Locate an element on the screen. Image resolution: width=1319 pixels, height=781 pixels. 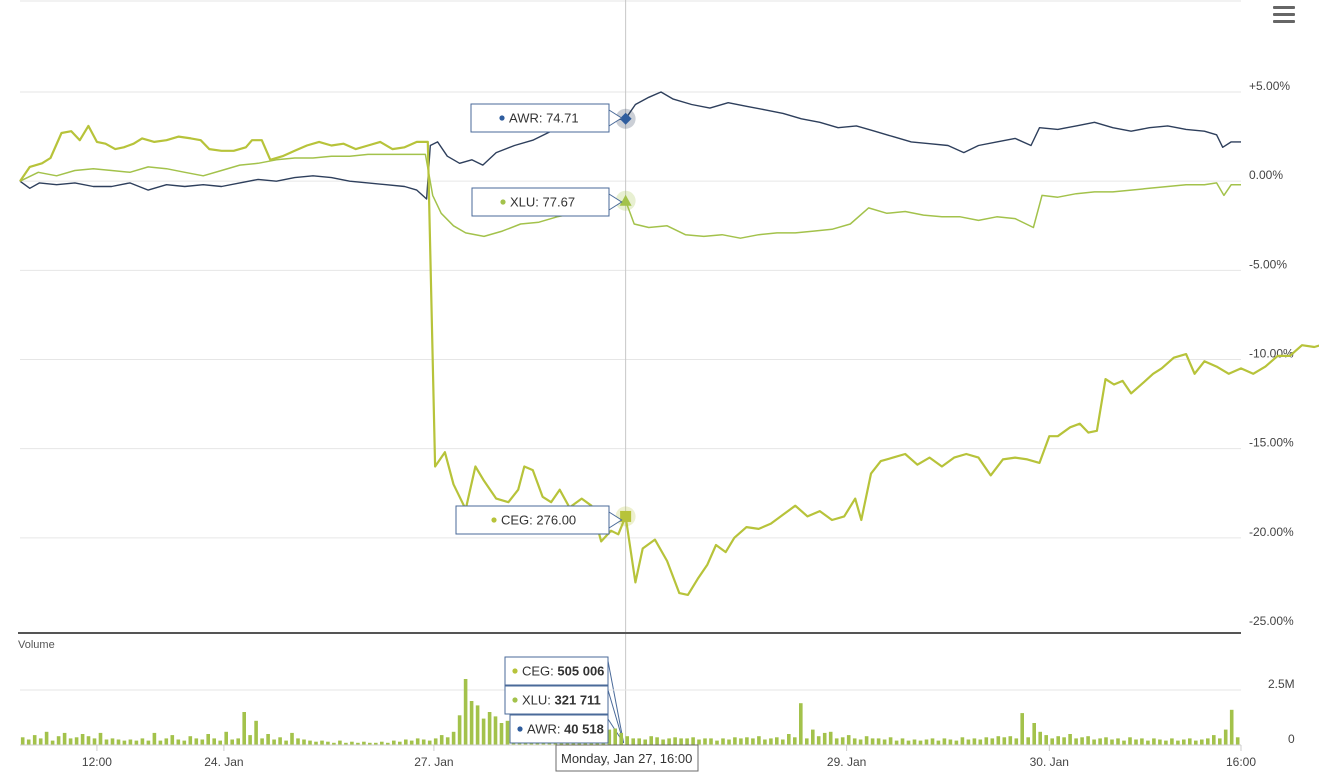
y-tick-label: +5.00% is located at coordinates (1269, 86).